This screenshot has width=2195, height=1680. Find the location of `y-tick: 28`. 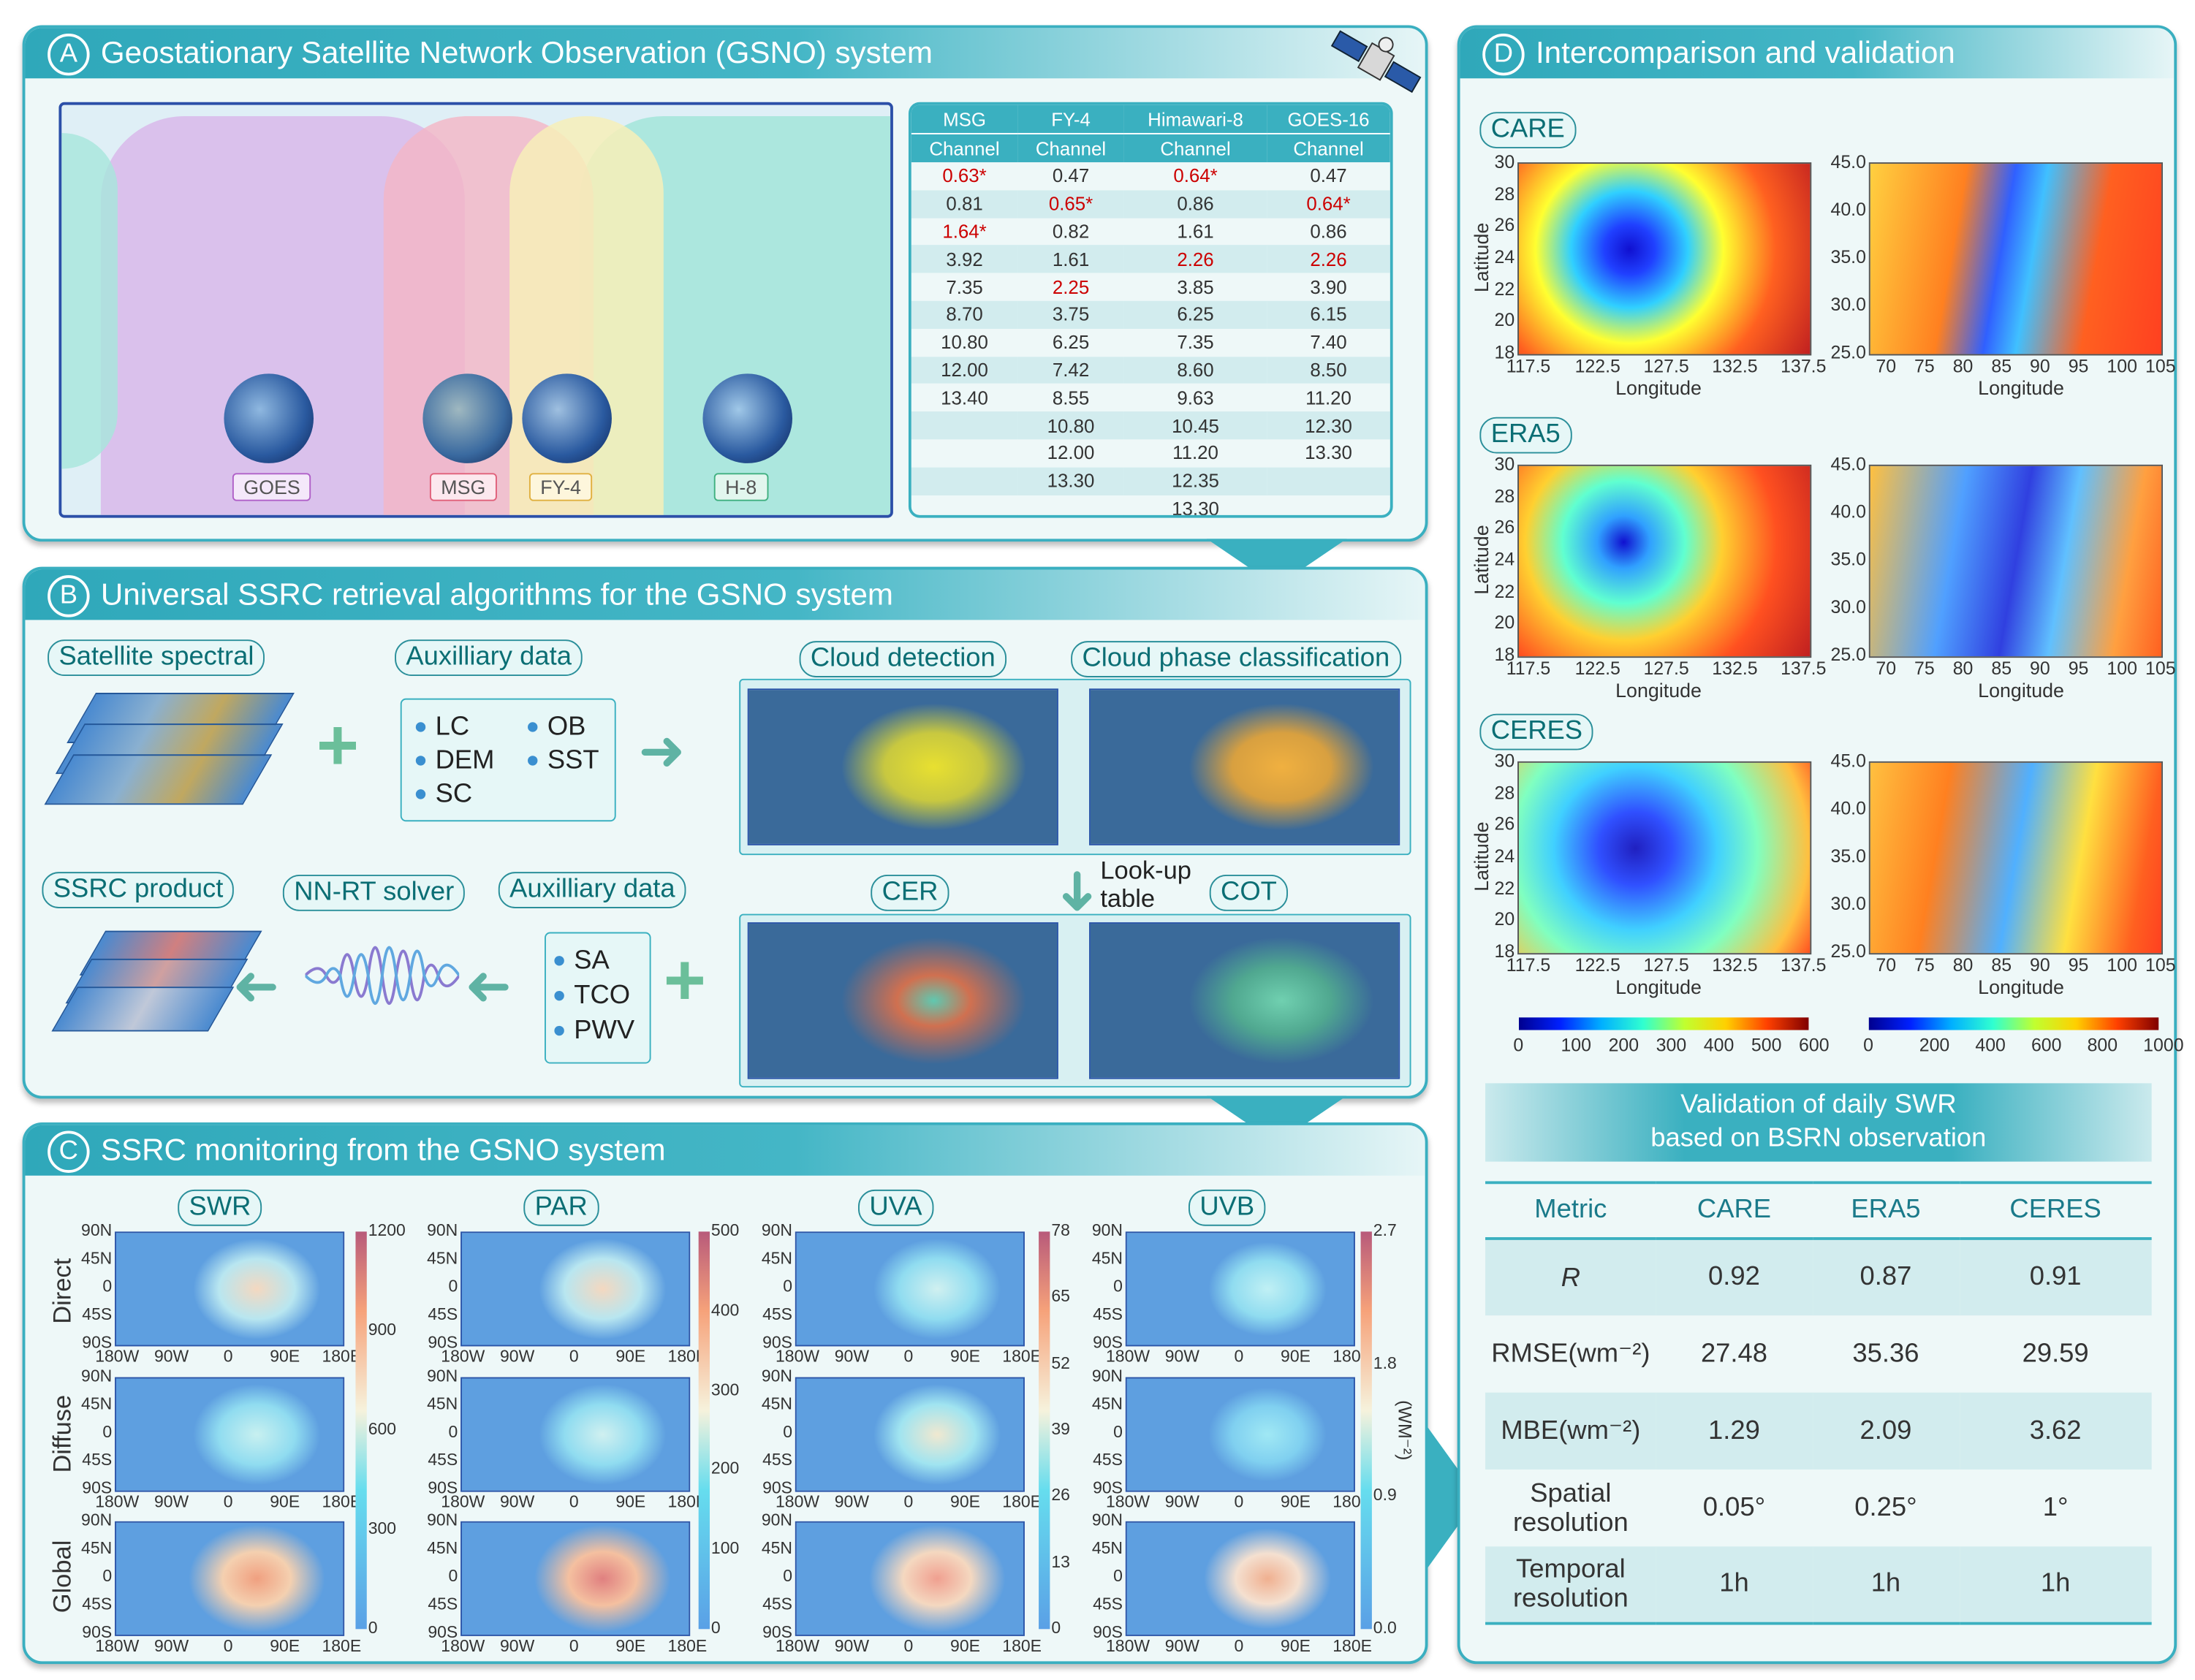

y-tick: 28 is located at coordinates (1504, 792).